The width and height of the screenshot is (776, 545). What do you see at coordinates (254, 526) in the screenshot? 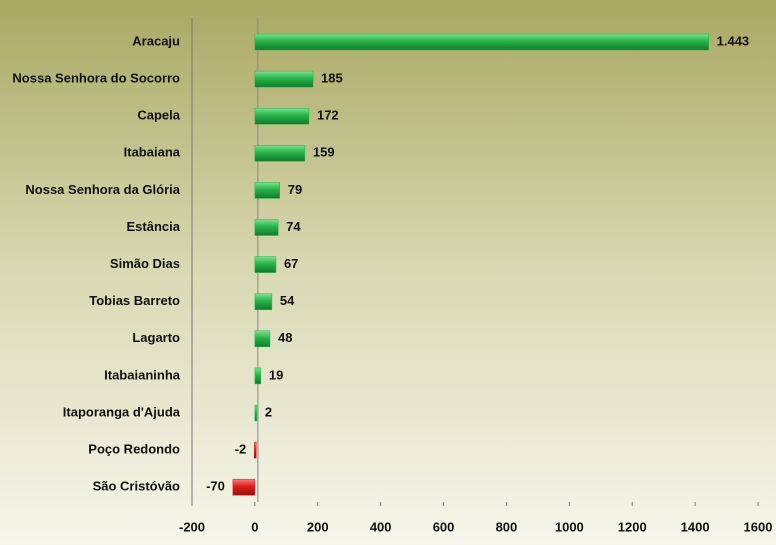
I see `x-tick-label: 0` at bounding box center [254, 526].